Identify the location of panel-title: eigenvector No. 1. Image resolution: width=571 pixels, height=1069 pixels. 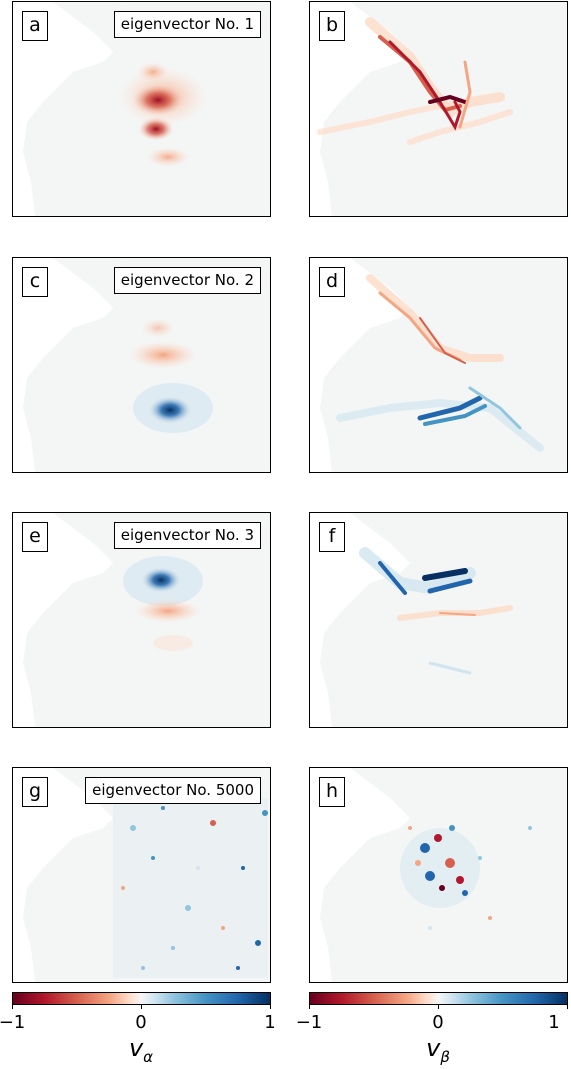
(187, 24).